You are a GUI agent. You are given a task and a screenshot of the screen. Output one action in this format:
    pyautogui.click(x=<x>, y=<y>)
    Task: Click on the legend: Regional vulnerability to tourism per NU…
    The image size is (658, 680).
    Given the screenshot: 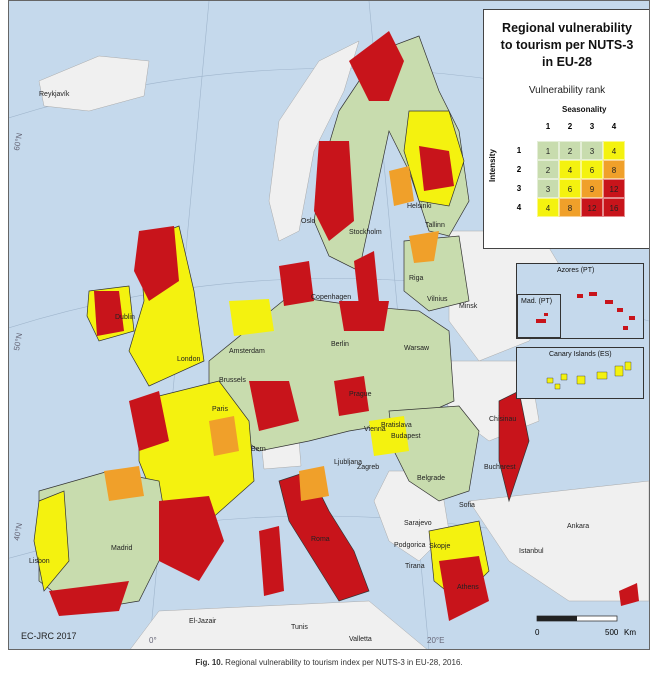 What is the action you would take?
    pyautogui.click(x=566, y=129)
    